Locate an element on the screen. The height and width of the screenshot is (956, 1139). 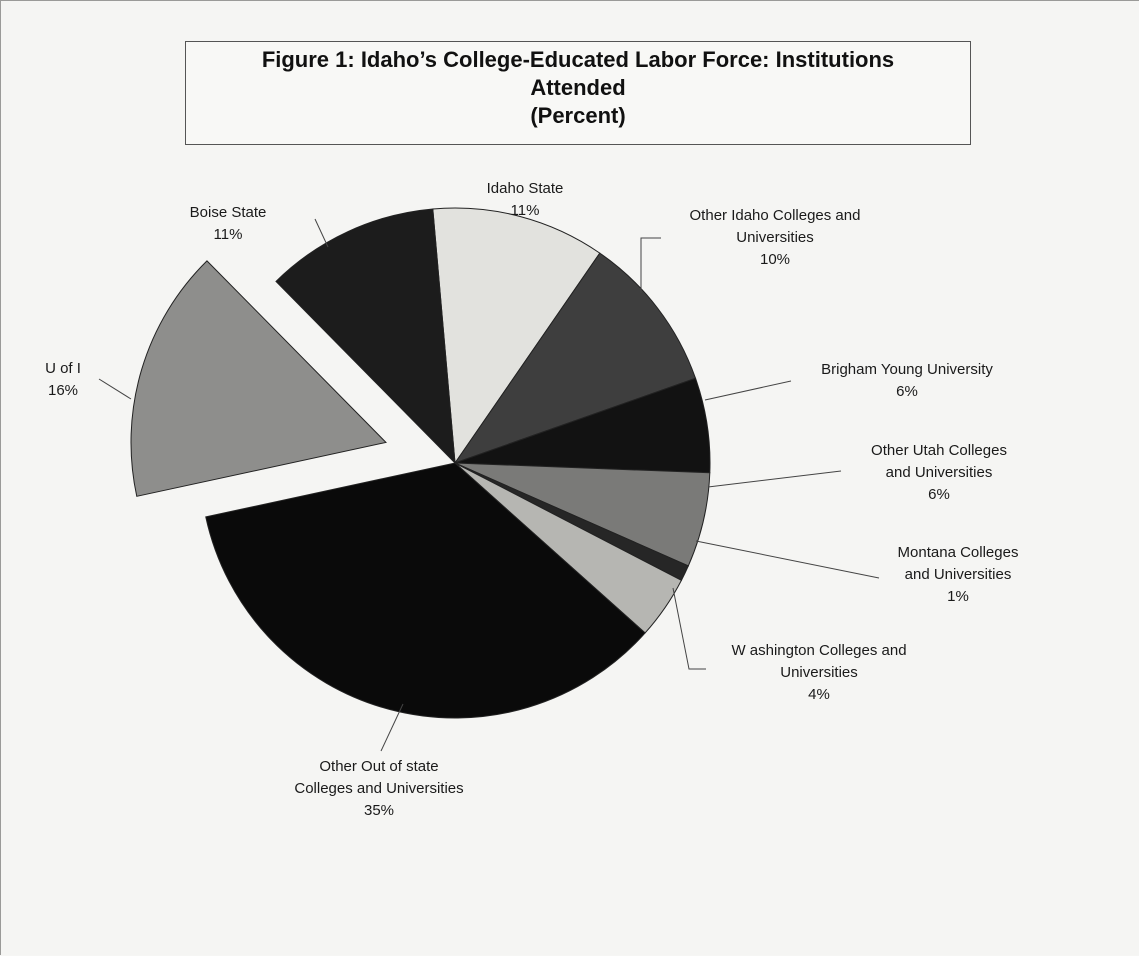
slice-label-line: 4% is located at coordinates (819, 694).